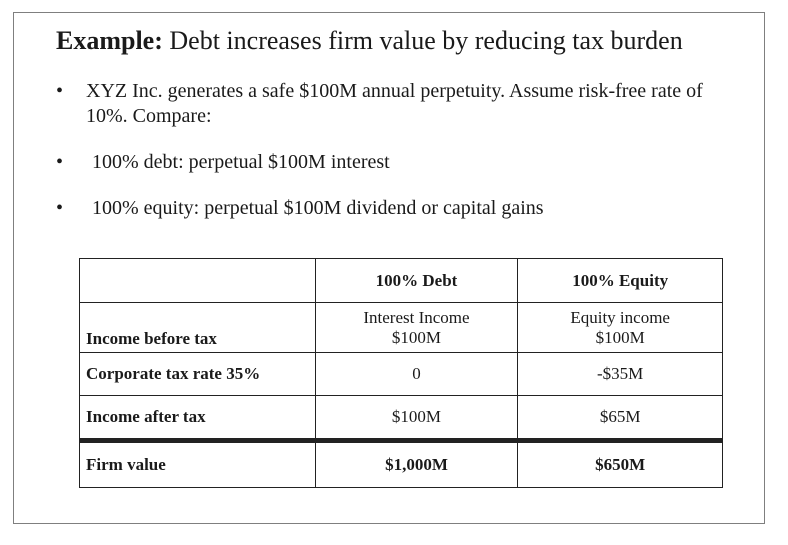  Describe the element at coordinates (620, 317) in the screenshot. I see `cell-equity-line1: Equity income` at that location.